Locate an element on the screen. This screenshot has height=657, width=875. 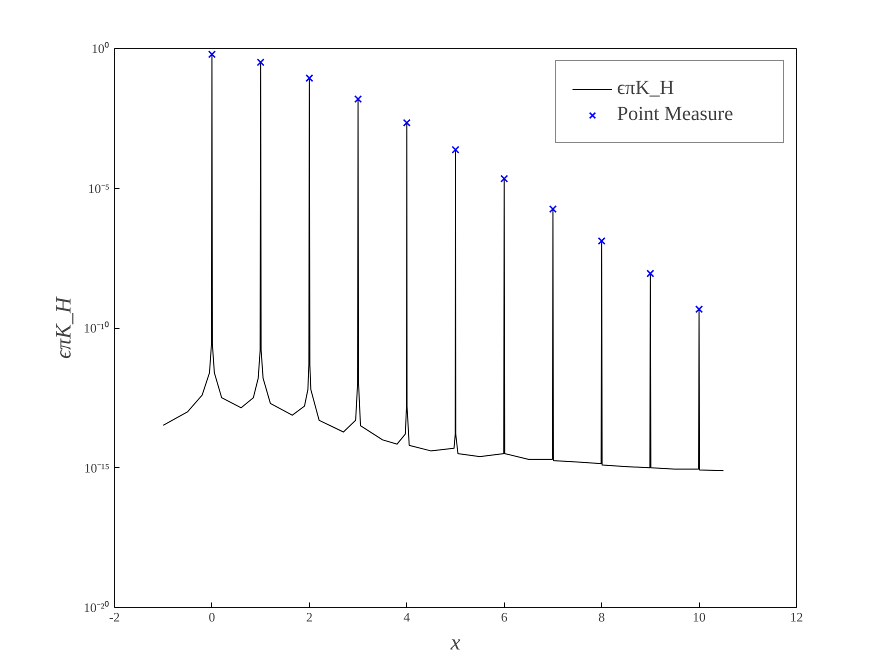
y-axis-title: ϵπK_H is located at coordinates (63, 327).